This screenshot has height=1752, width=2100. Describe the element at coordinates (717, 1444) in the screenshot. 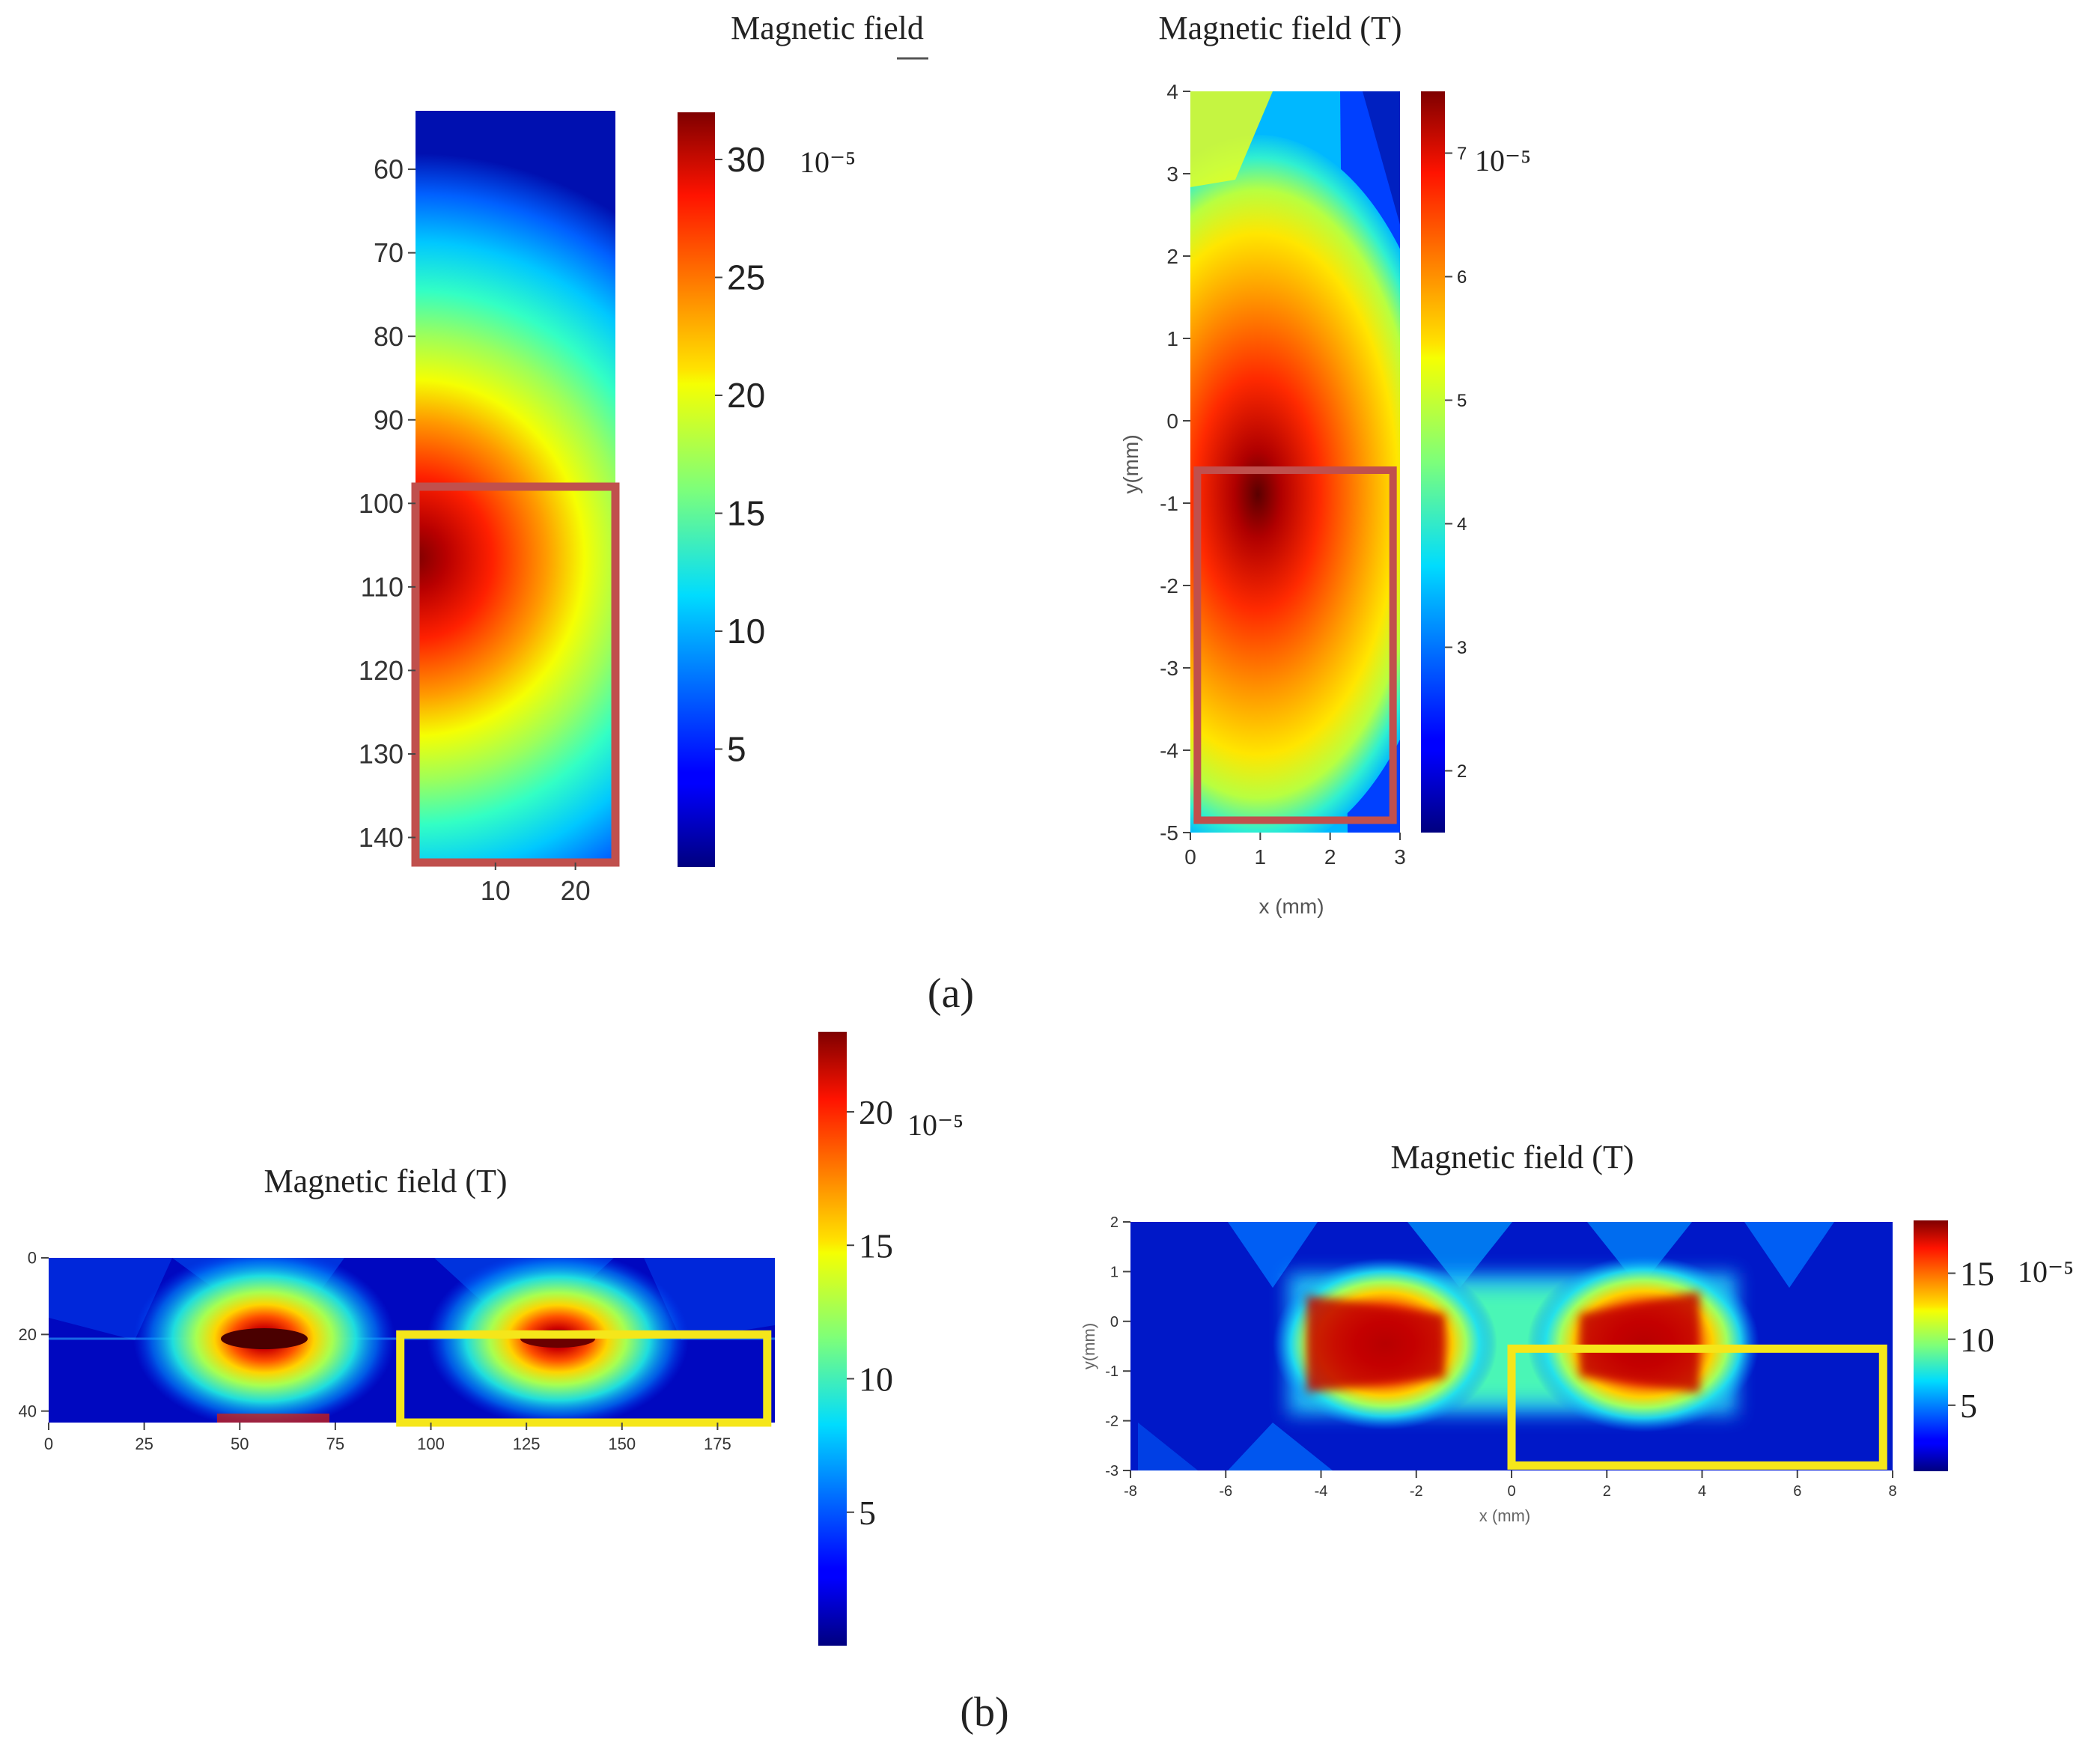

I see `x-tick-label: 175` at that location.